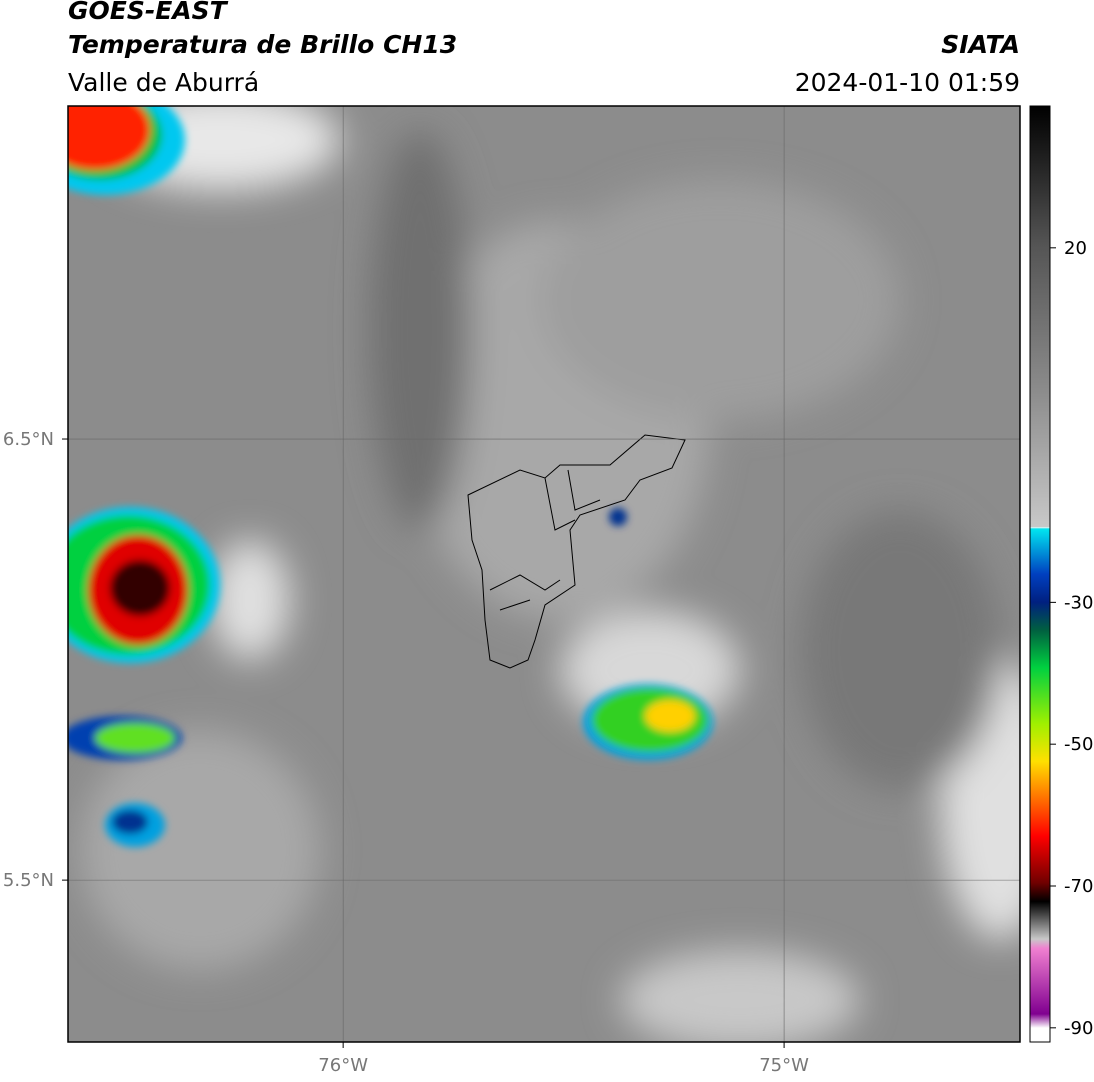 This screenshot has height=1082, width=1094. Describe the element at coordinates (343, 1065) in the screenshot. I see `lon-tick-label: 76°W` at that location.